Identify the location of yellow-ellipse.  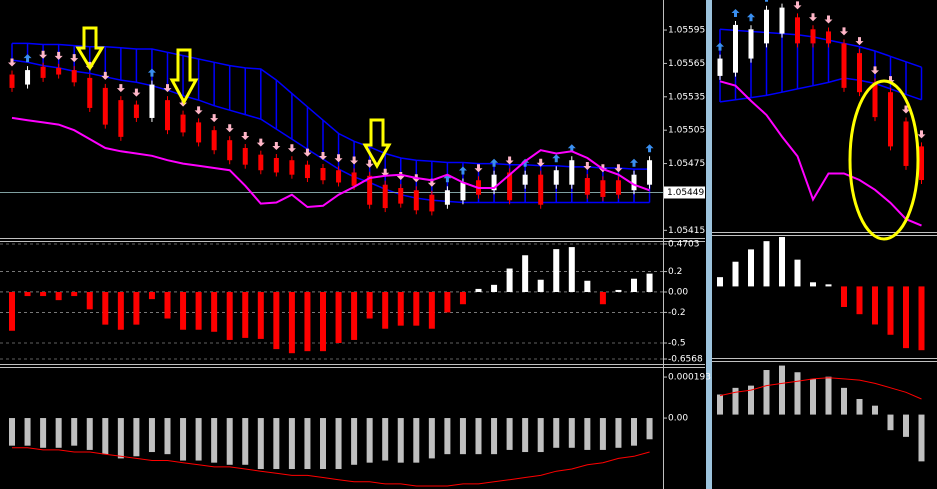
(884, 160).